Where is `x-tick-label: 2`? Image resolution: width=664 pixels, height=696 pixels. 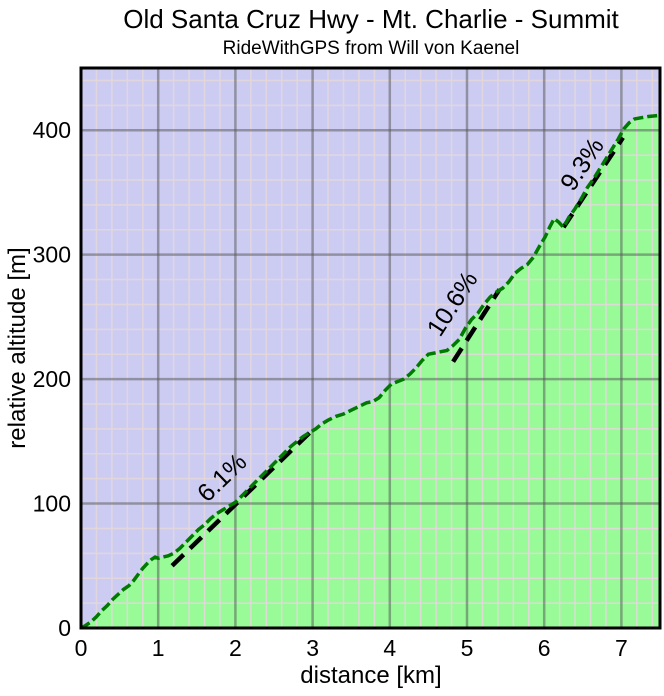 x-tick-label: 2 is located at coordinates (235, 648).